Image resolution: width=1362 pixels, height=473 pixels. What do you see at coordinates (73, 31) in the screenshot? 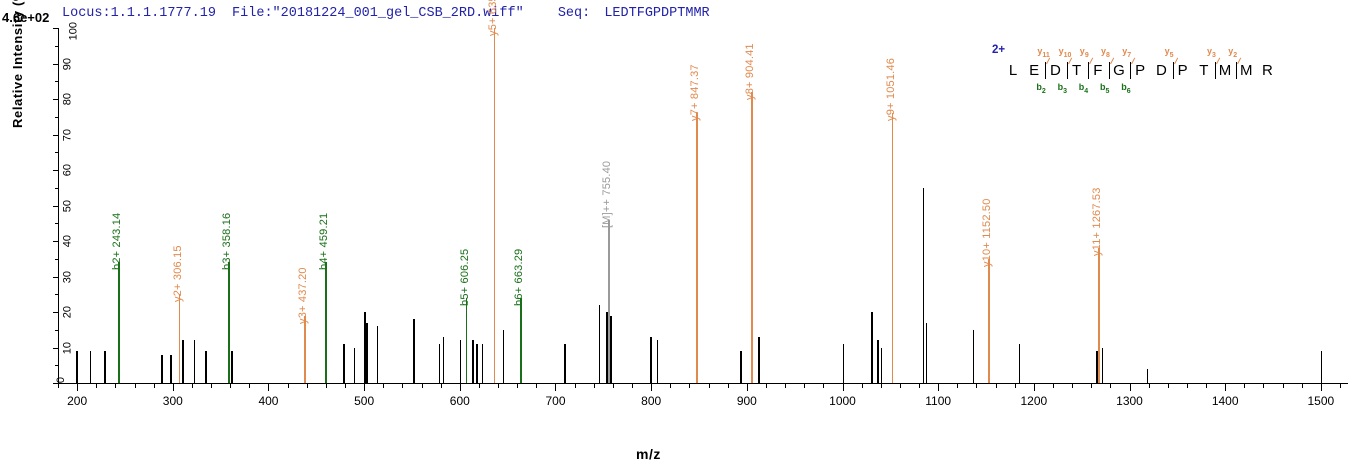
I see `y-axis-tick-label: 100` at bounding box center [73, 31].